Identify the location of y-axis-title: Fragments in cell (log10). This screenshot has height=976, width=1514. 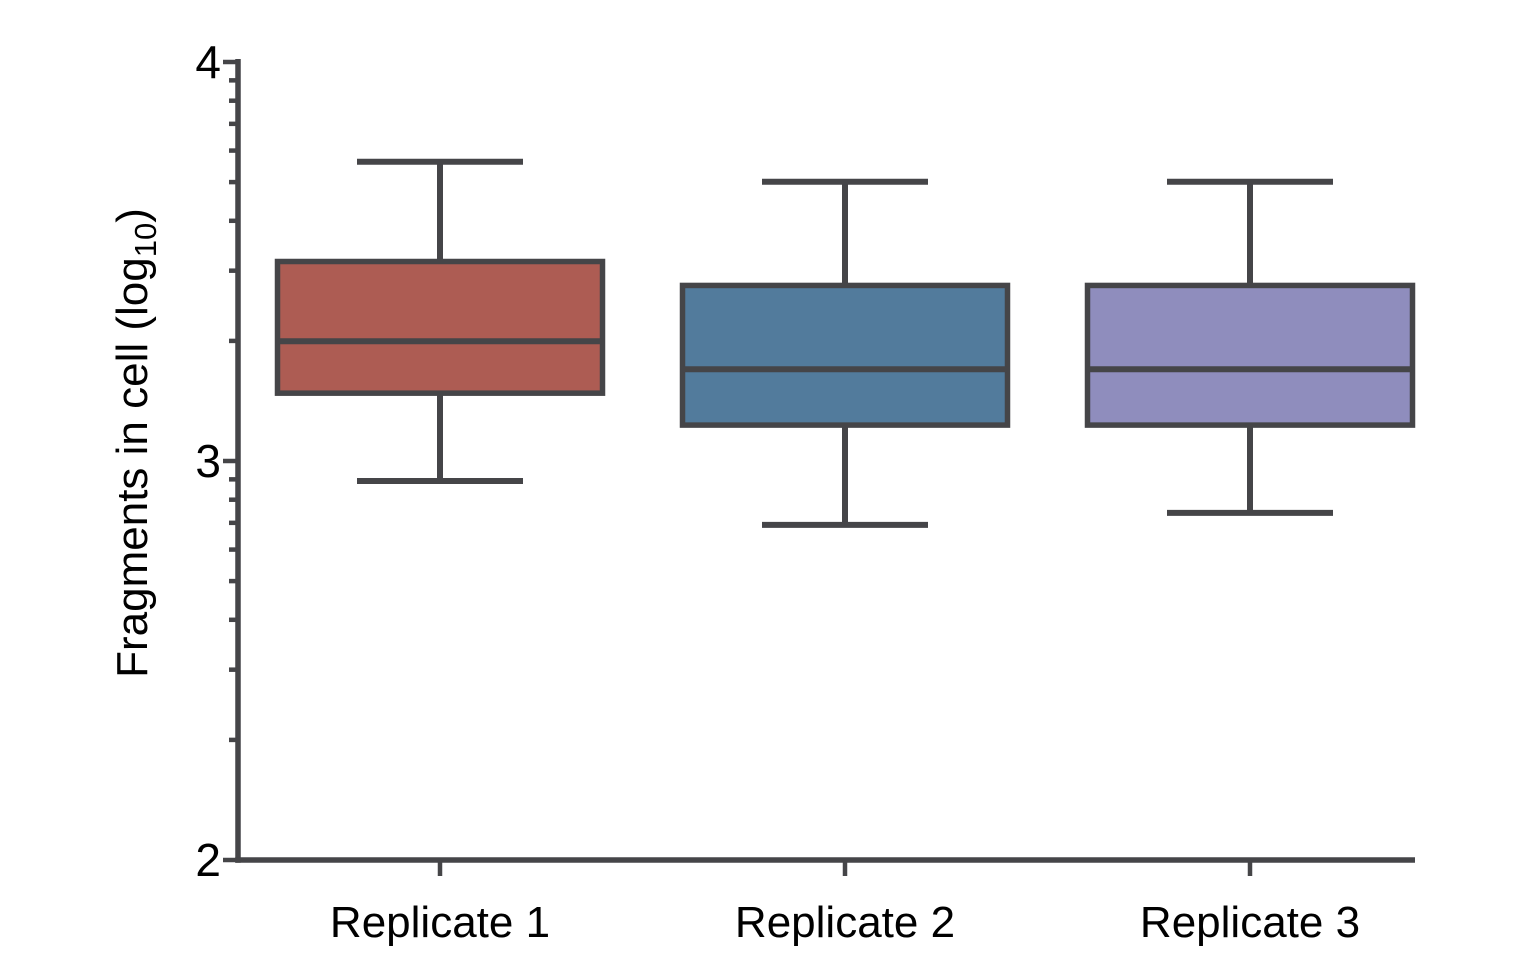
(135, 443).